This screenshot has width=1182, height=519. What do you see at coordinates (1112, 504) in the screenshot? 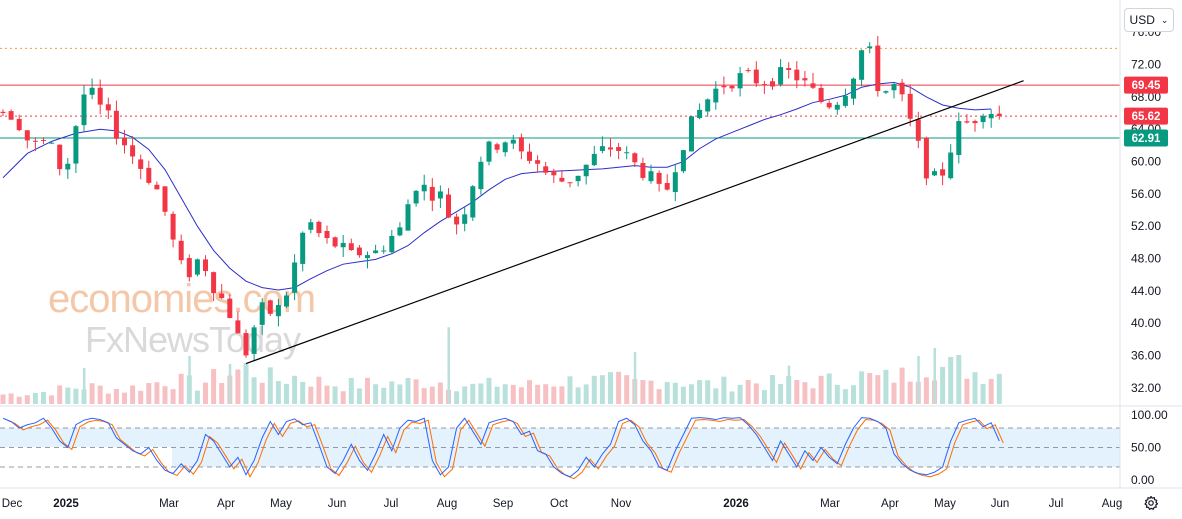
I see `time-tick-label: Aug` at bounding box center [1112, 504].